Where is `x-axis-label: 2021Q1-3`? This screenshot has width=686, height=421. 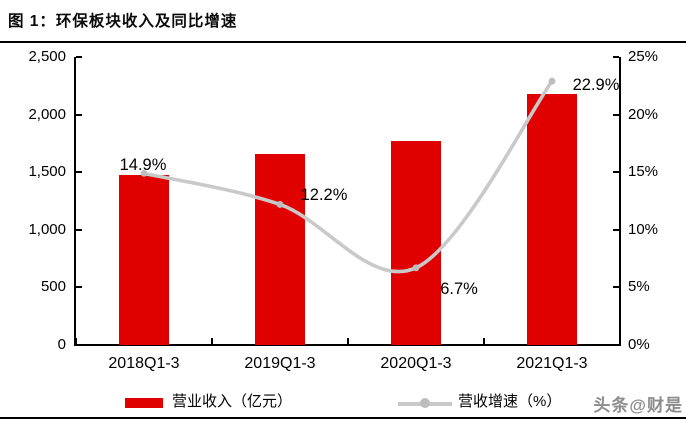
x-axis-label: 2021Q1-3 is located at coordinates (552, 363).